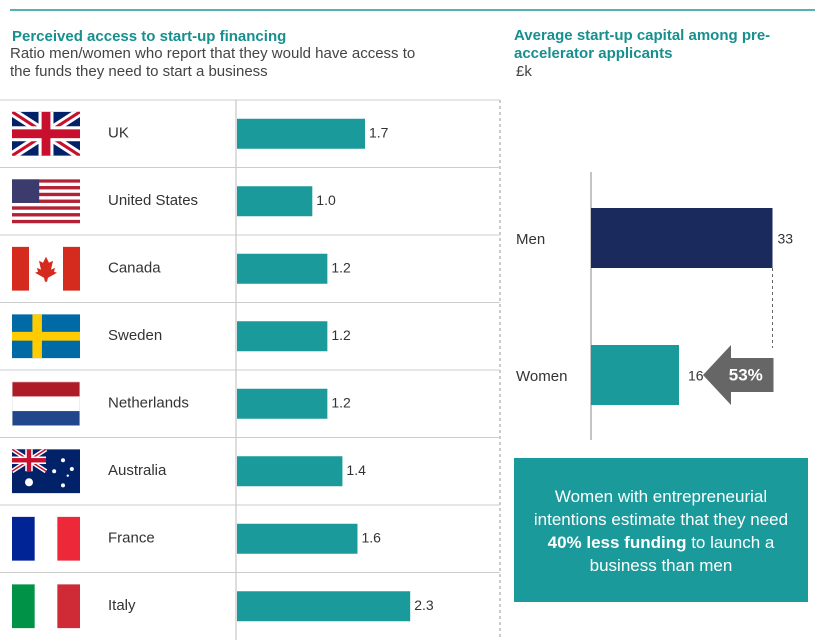 The image size is (825, 640). I want to click on category-label: UK, so click(118, 133).